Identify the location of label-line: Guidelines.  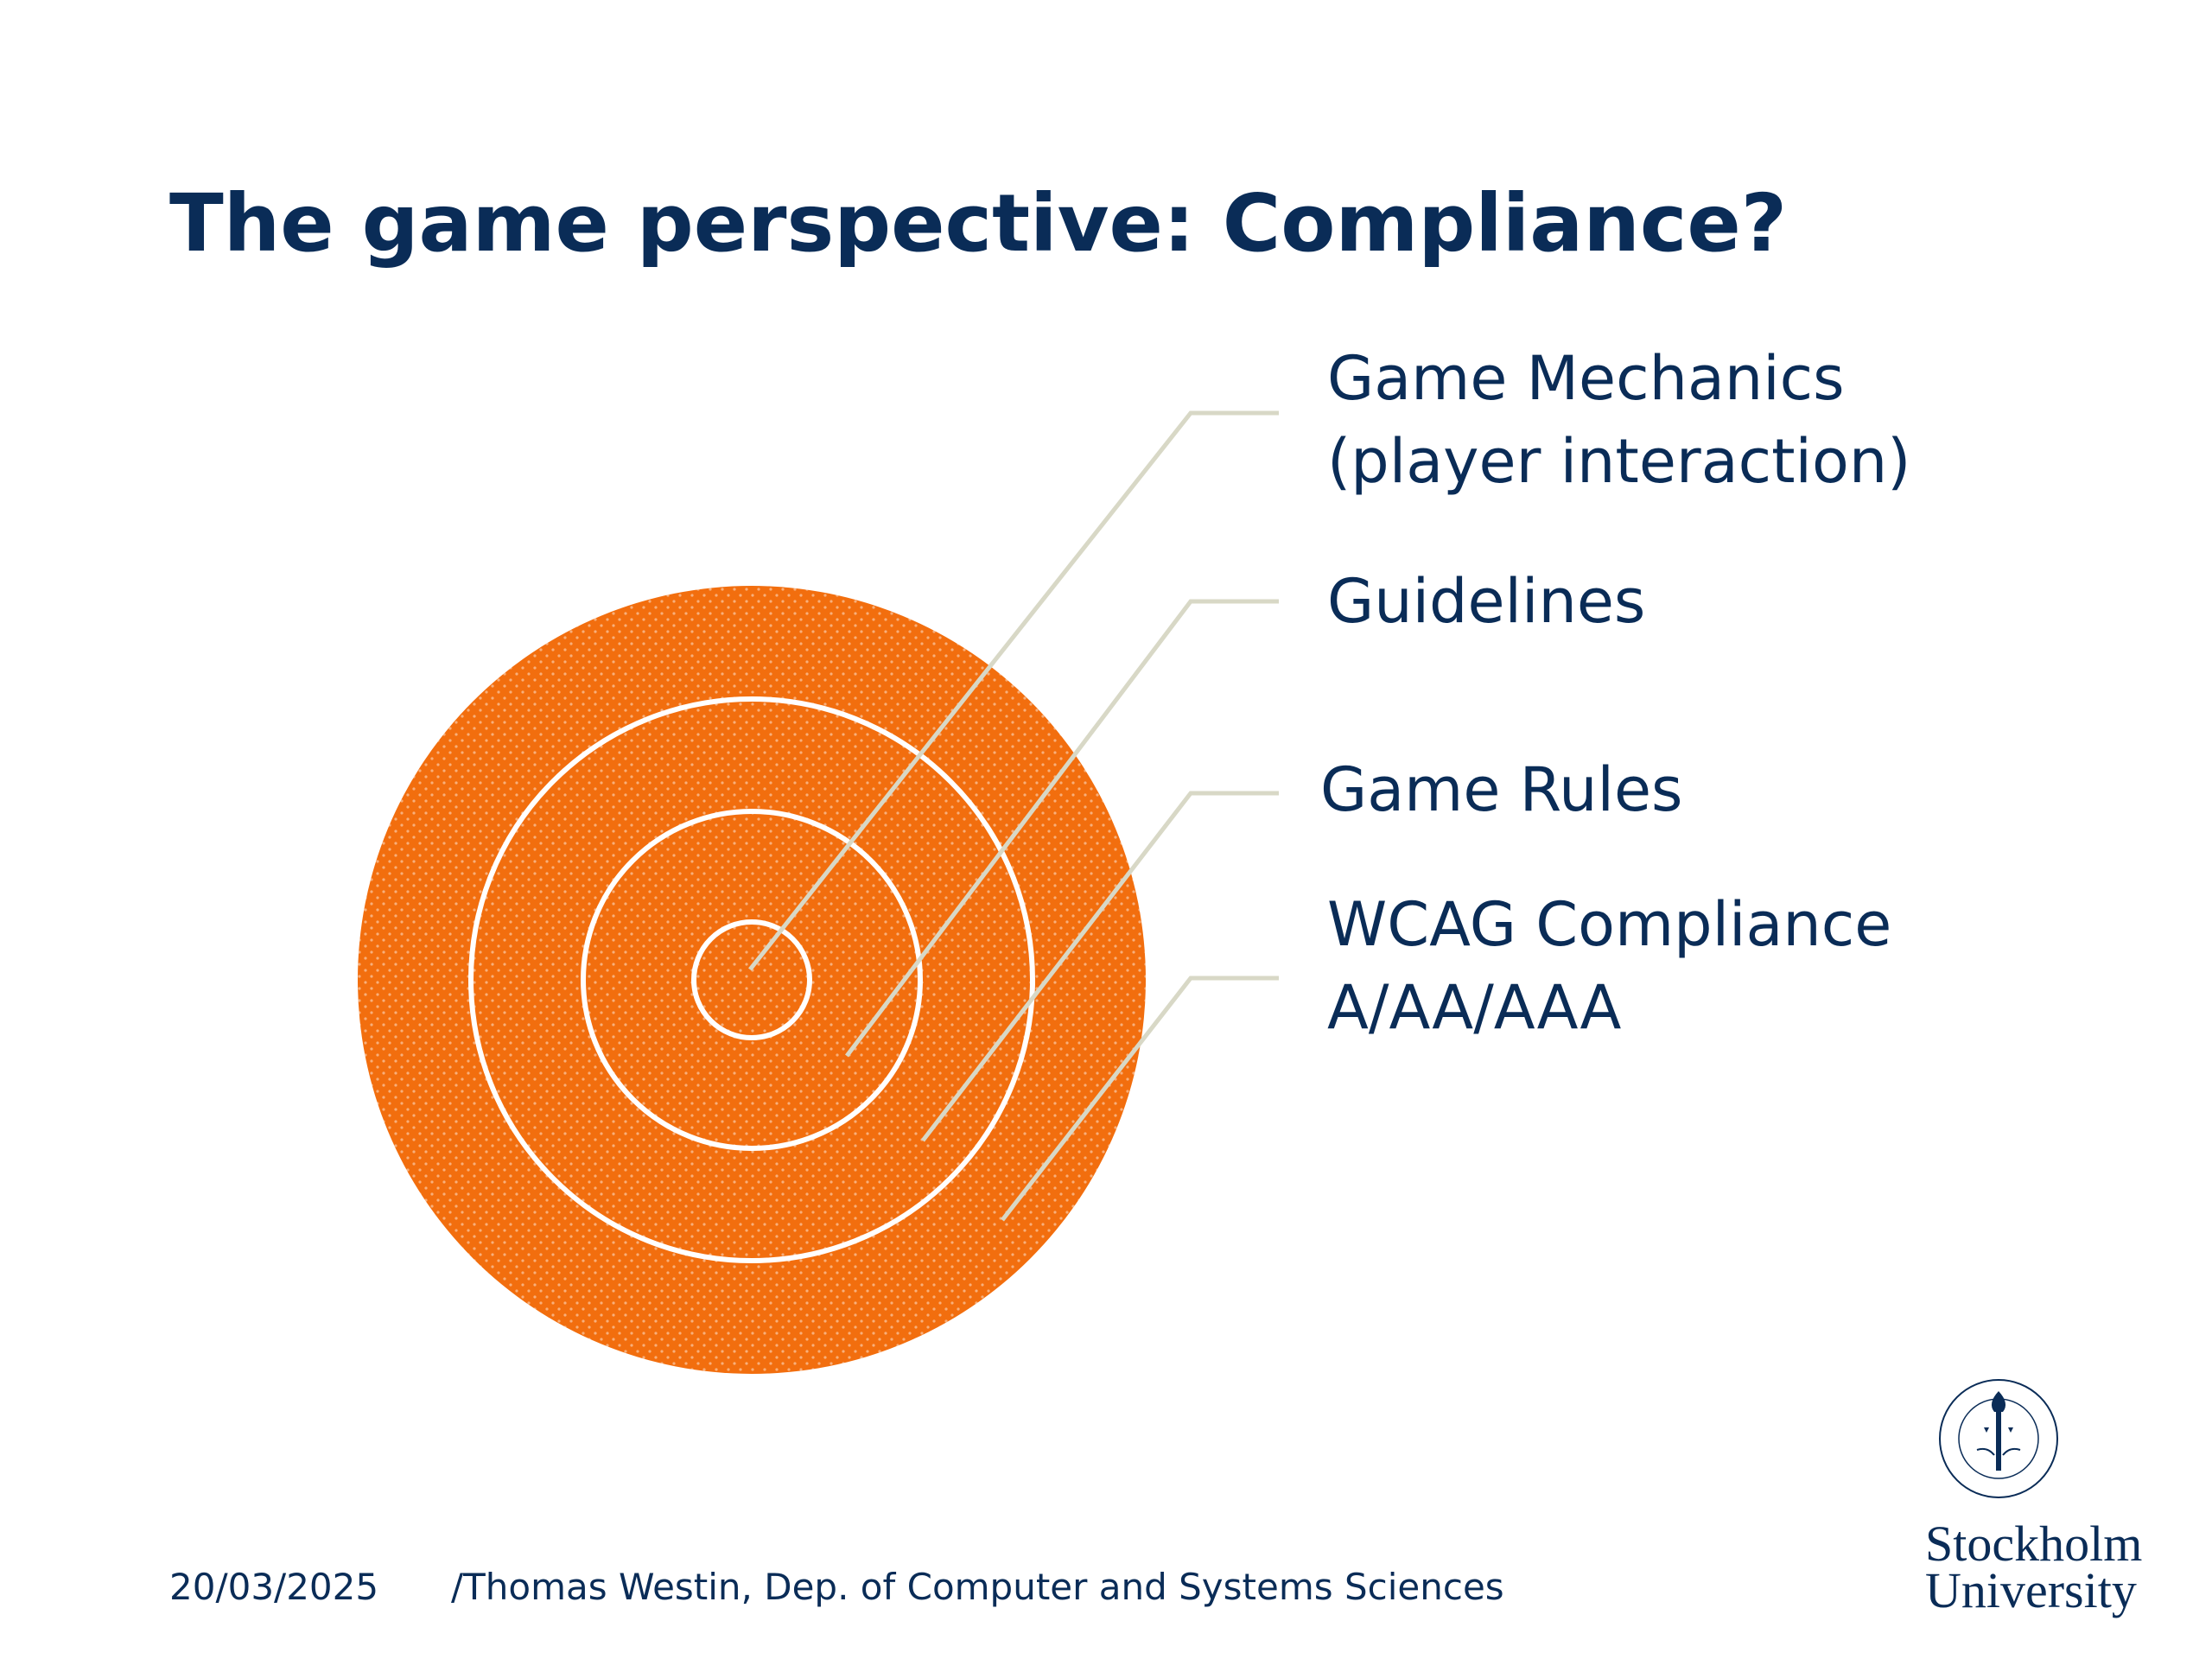
(1486, 601).